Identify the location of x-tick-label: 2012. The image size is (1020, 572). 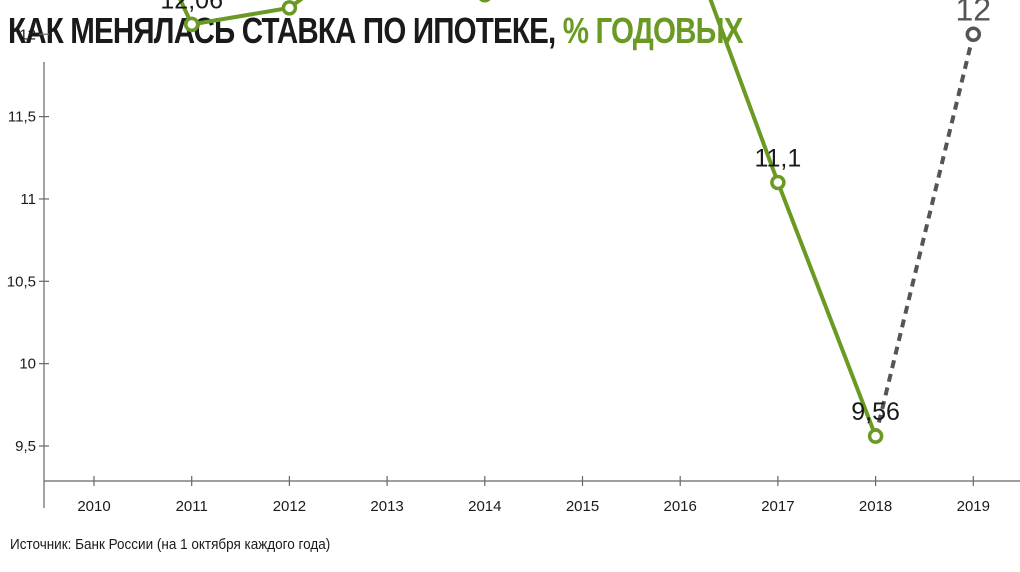
(289, 506).